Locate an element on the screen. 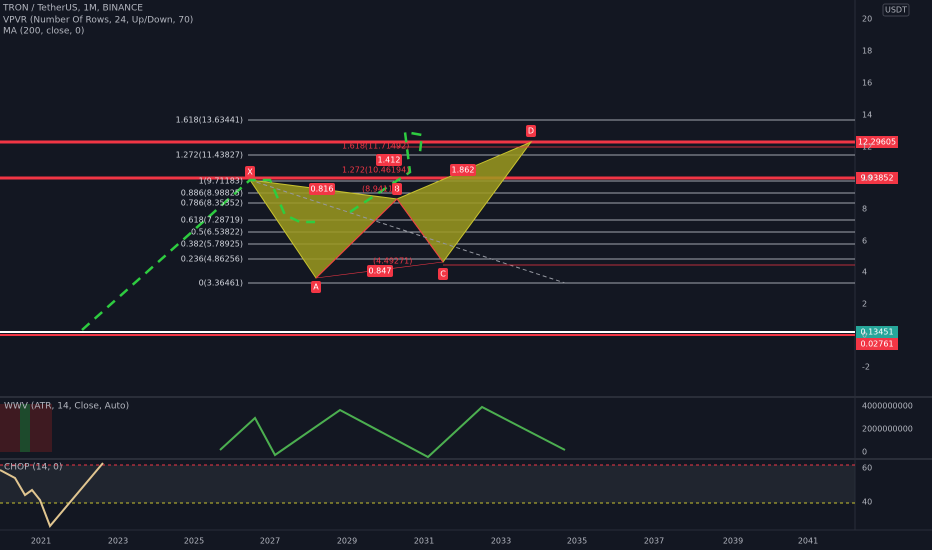 This screenshot has height=550, width=932. ratio-label: 1.862 is located at coordinates (463, 170).